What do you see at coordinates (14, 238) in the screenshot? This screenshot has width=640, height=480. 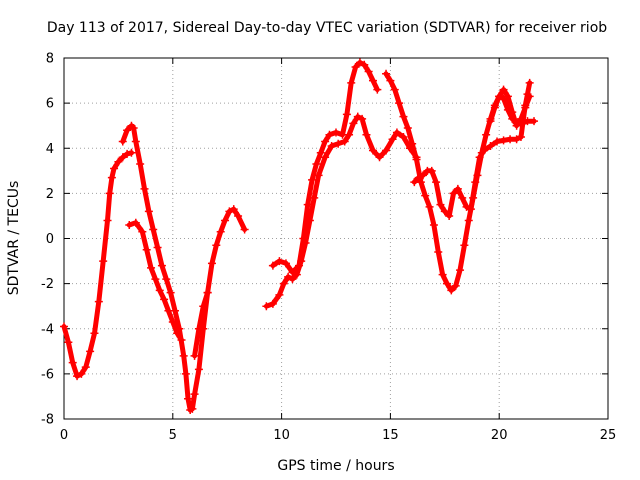 I see `y-axis-label: SDTVAR / TECUs` at bounding box center [14, 238].